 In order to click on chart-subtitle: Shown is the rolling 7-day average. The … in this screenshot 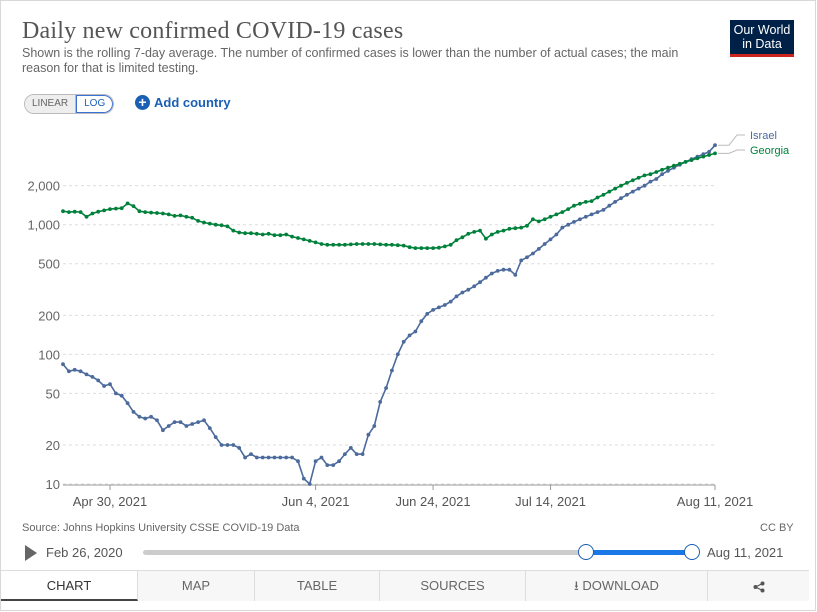, I will do `click(350, 60)`.